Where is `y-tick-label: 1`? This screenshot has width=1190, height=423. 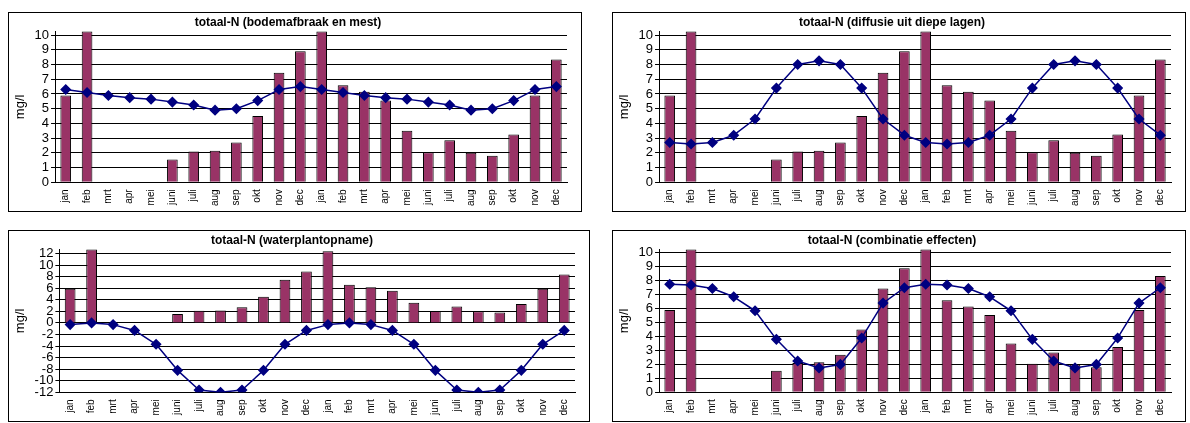 y-tick-label: 1 is located at coordinates (649, 167).